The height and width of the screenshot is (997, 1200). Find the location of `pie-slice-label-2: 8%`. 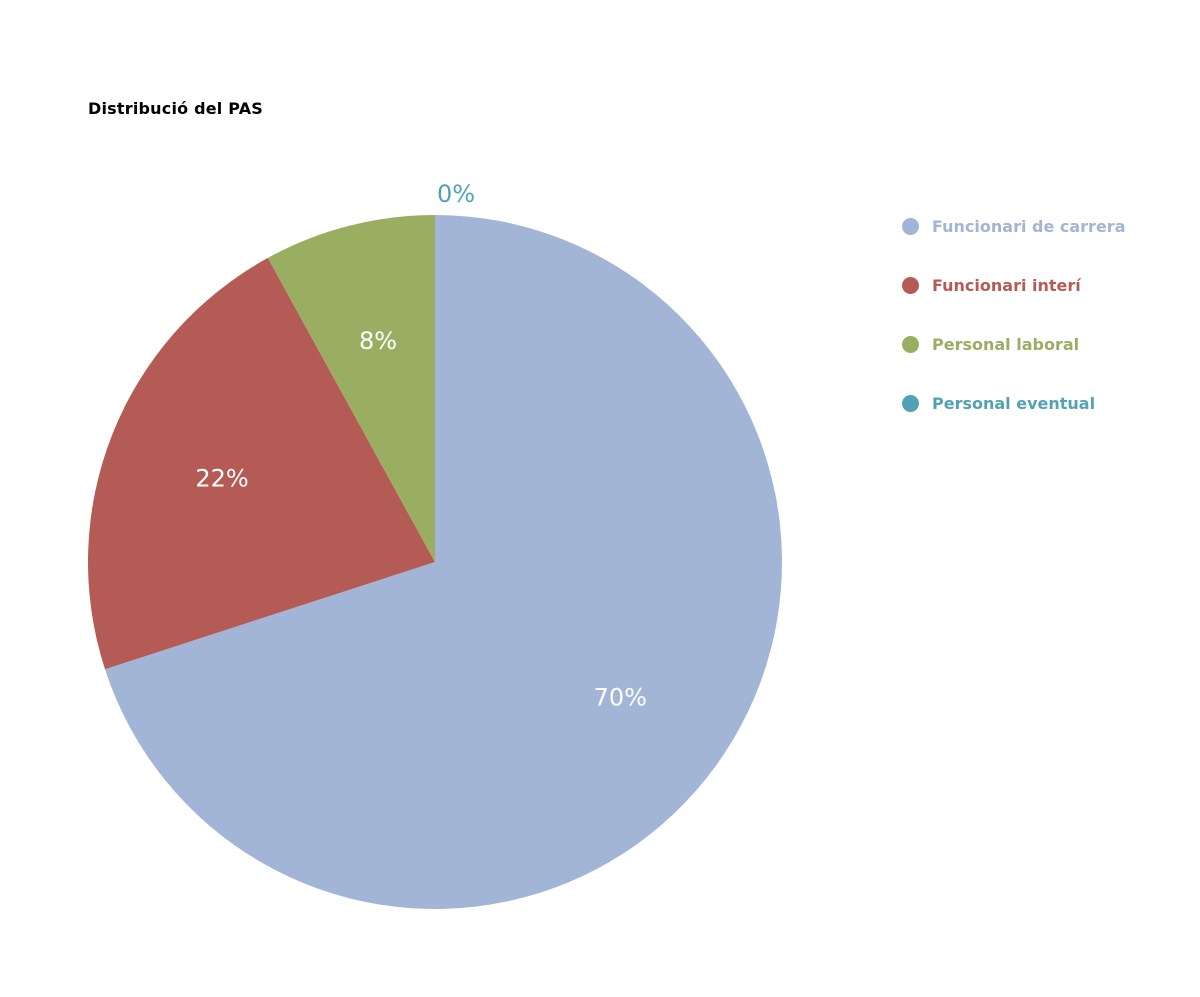

pie-slice-label-2: 8% is located at coordinates (378, 341).